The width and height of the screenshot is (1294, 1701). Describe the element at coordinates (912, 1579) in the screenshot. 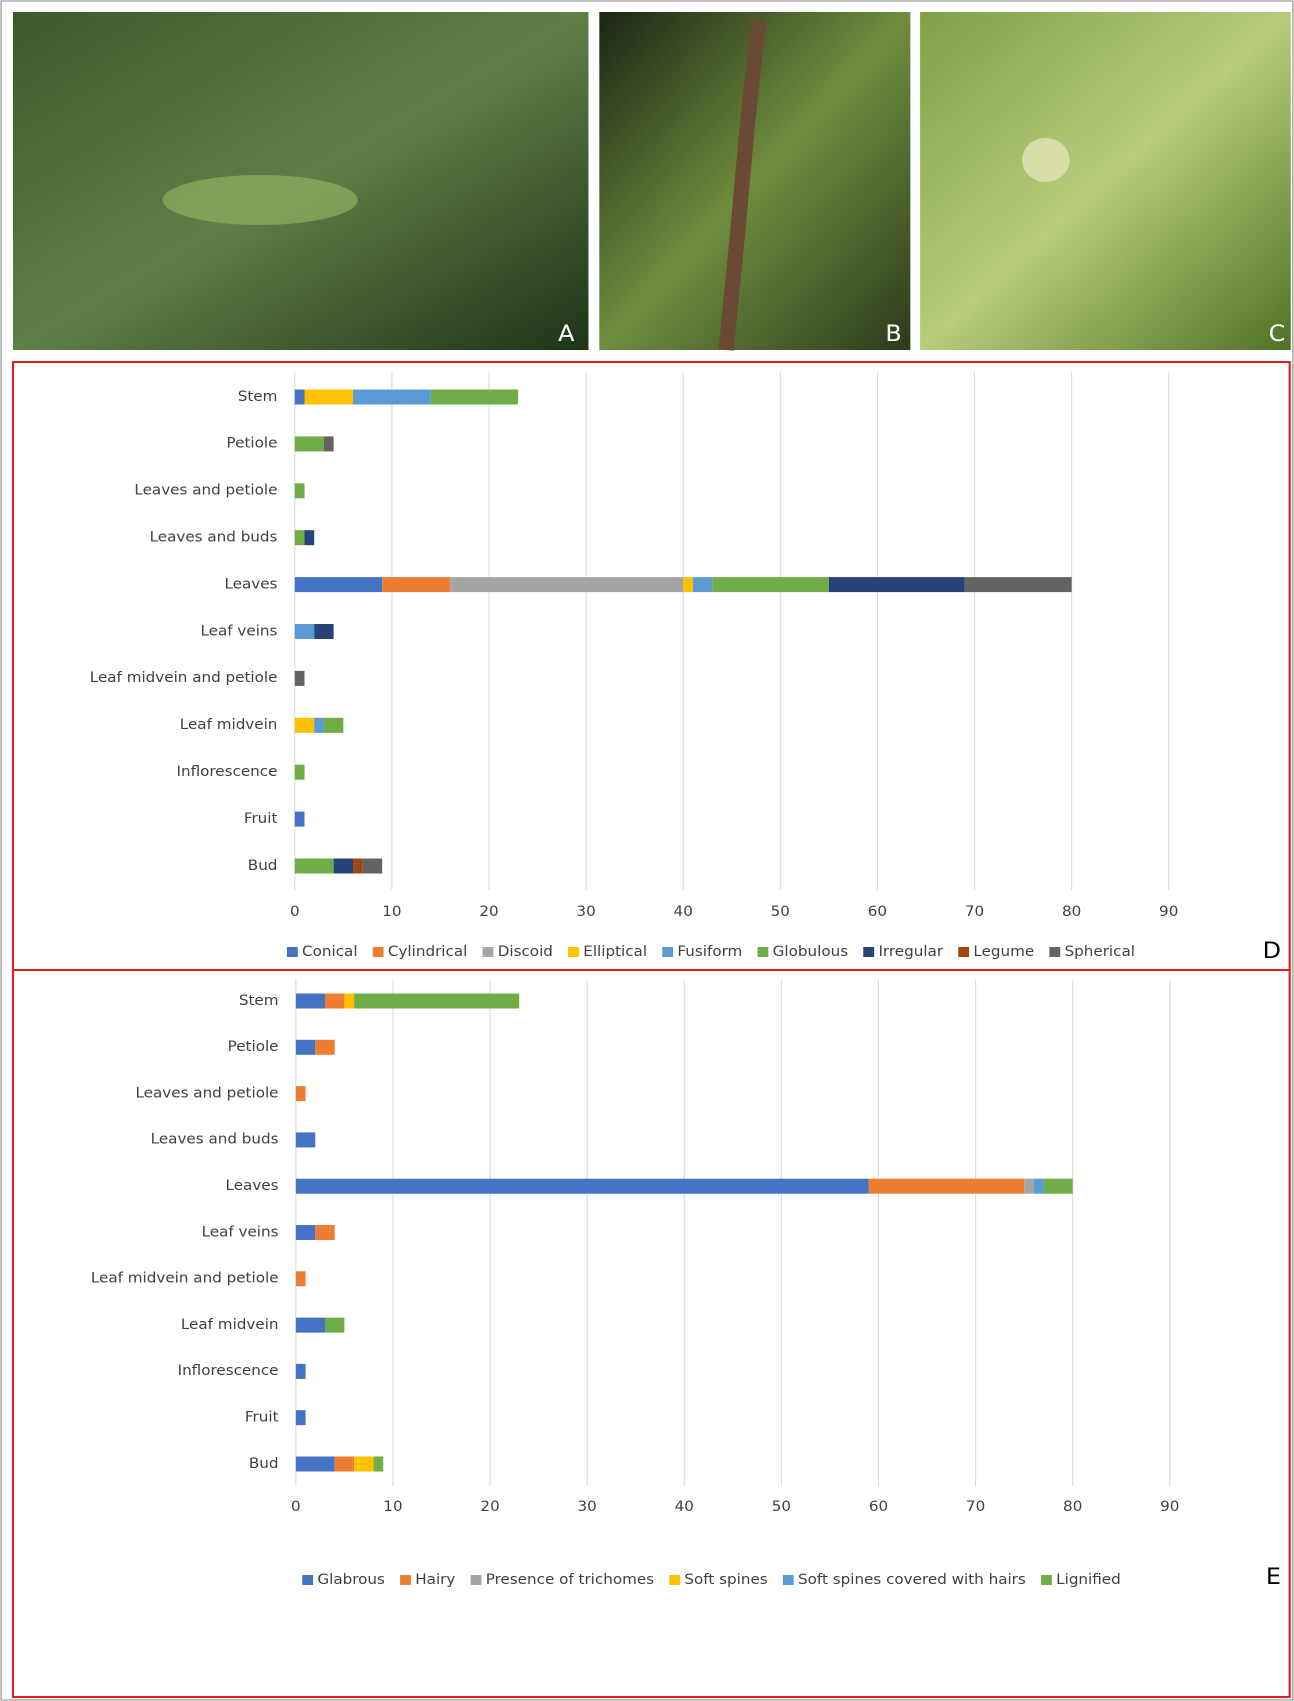

I see `legend-label: Soft spines covered with hairs` at that location.